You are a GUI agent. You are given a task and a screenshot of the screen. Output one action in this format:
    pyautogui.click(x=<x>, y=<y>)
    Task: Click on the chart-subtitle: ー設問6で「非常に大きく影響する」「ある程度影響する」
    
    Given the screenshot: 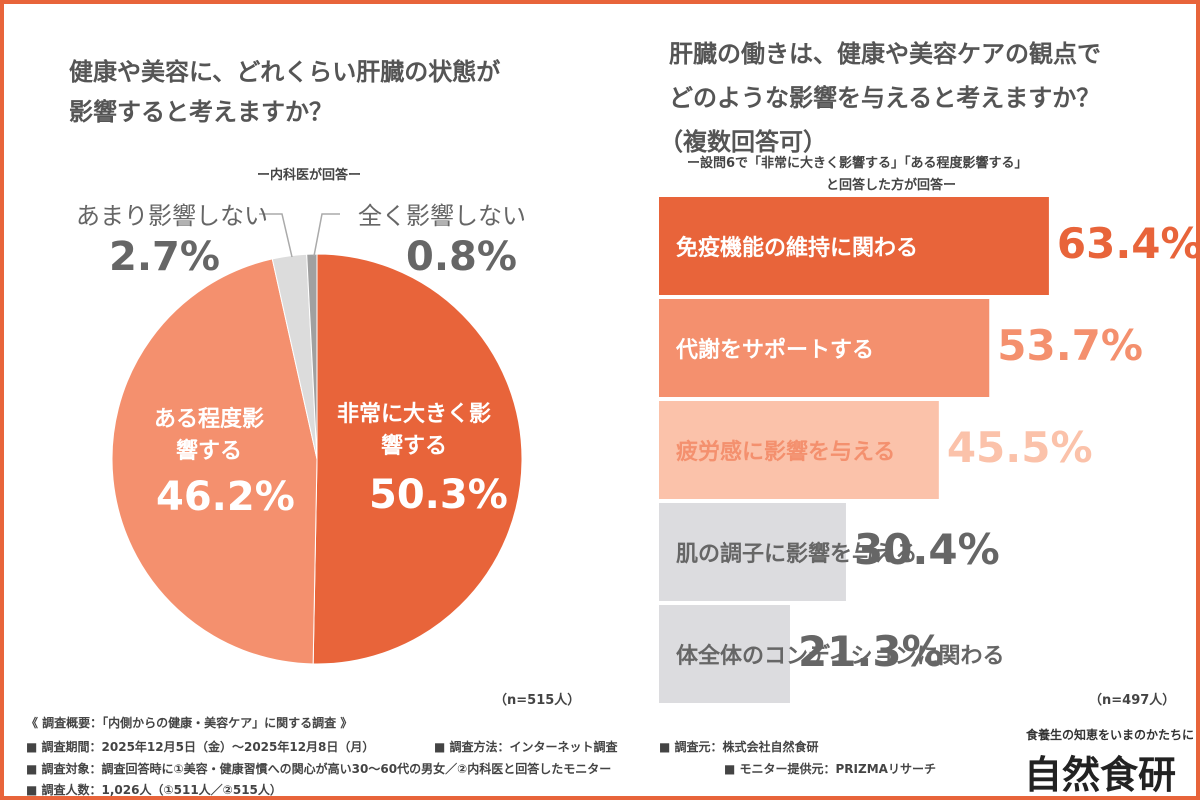 What is the action you would take?
    pyautogui.click(x=857, y=163)
    